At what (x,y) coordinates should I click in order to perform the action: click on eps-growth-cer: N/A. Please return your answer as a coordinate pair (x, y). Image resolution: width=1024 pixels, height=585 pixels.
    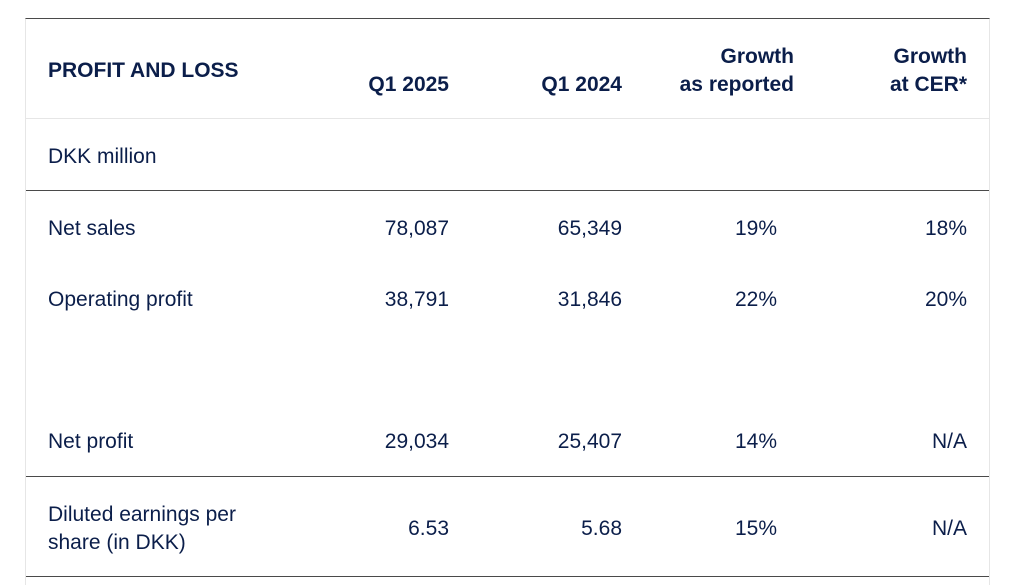
    Looking at the image, I should click on (949, 528).